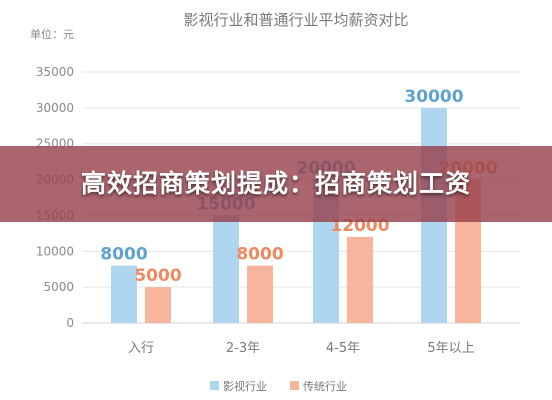  I want to click on chart-title: 影视行业和普通行业平均薪资对比, so click(295, 20).